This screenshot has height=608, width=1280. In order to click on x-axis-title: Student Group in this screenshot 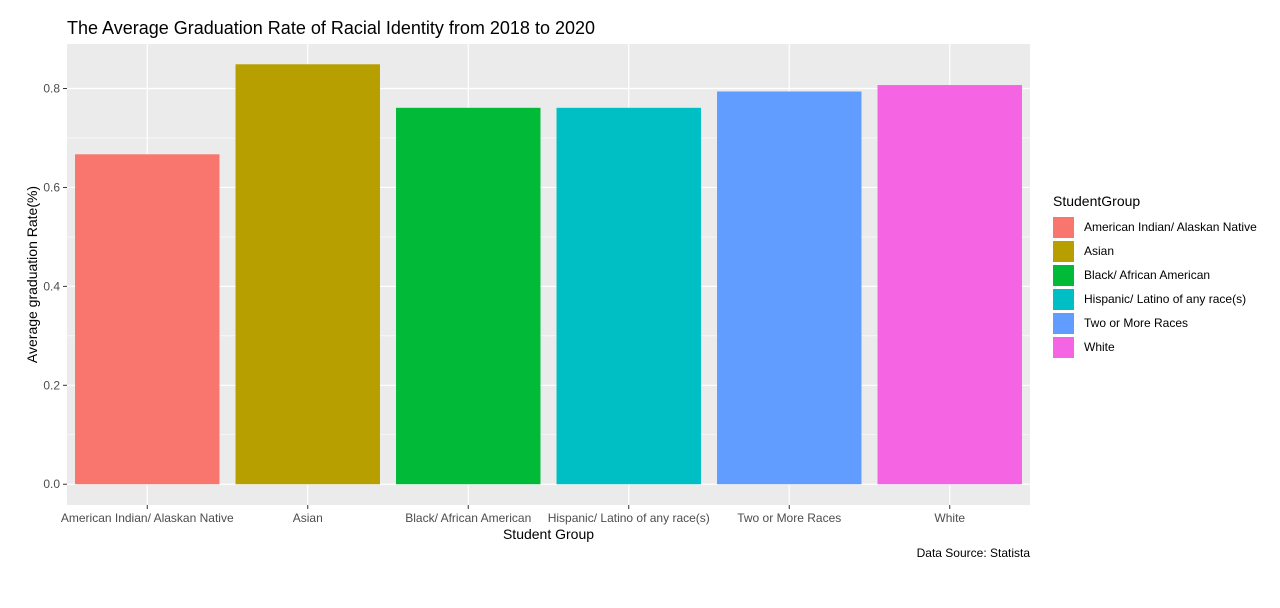, I will do `click(548, 534)`.